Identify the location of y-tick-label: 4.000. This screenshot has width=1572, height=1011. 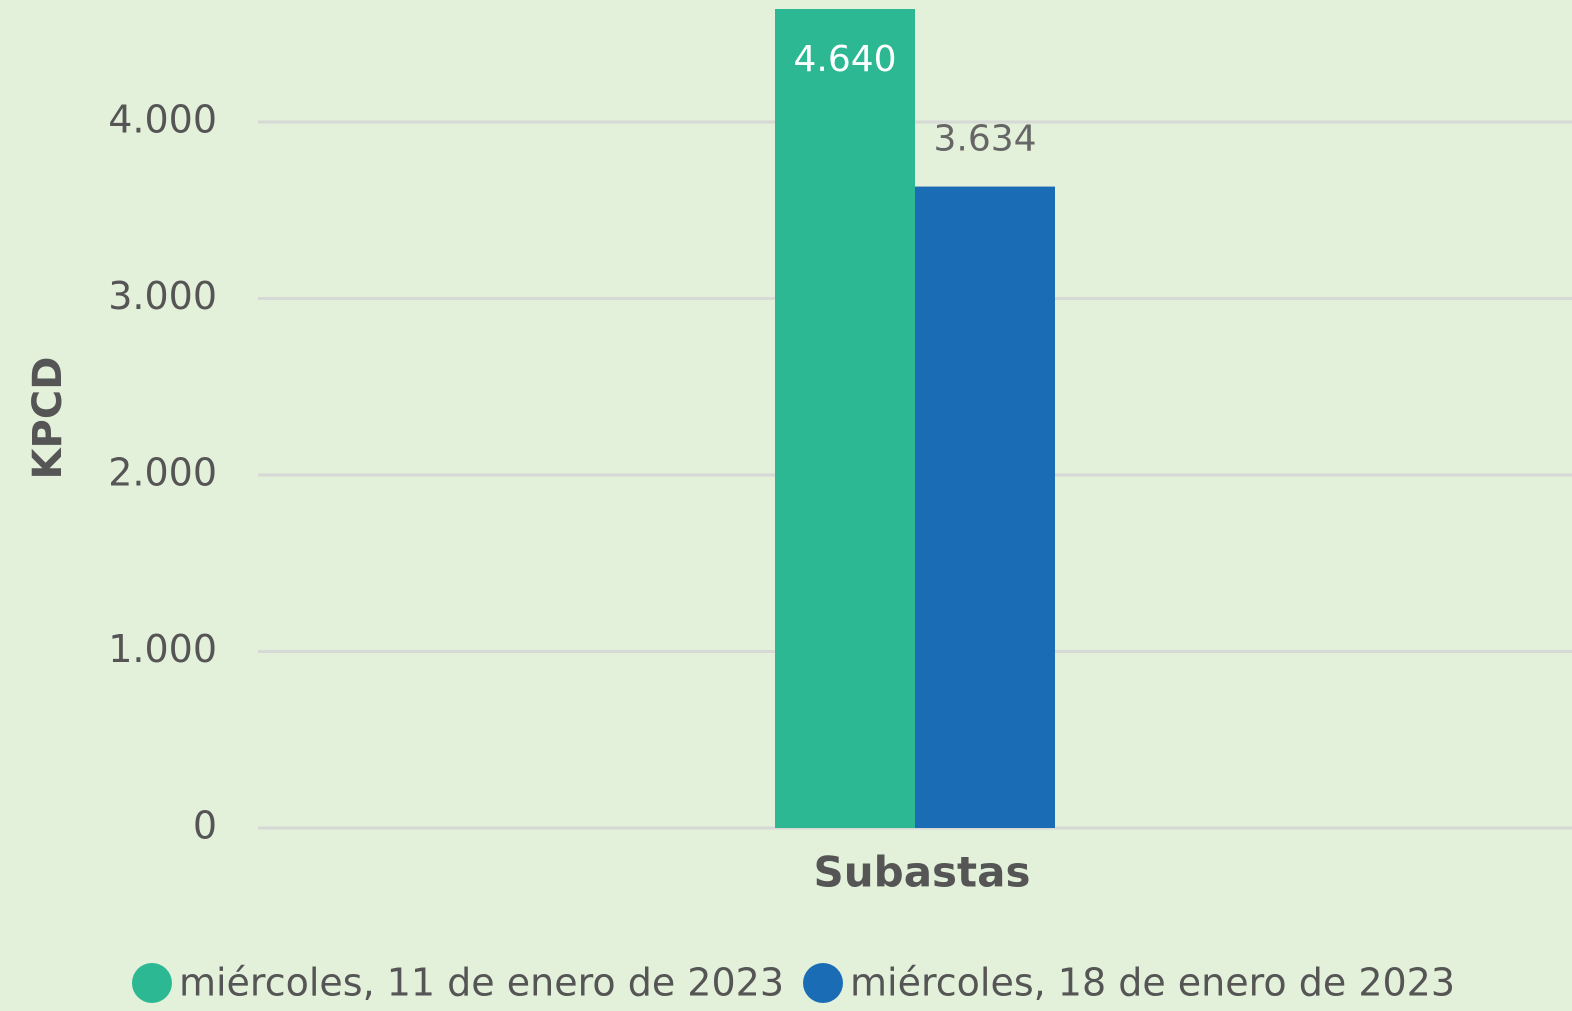
(162, 119).